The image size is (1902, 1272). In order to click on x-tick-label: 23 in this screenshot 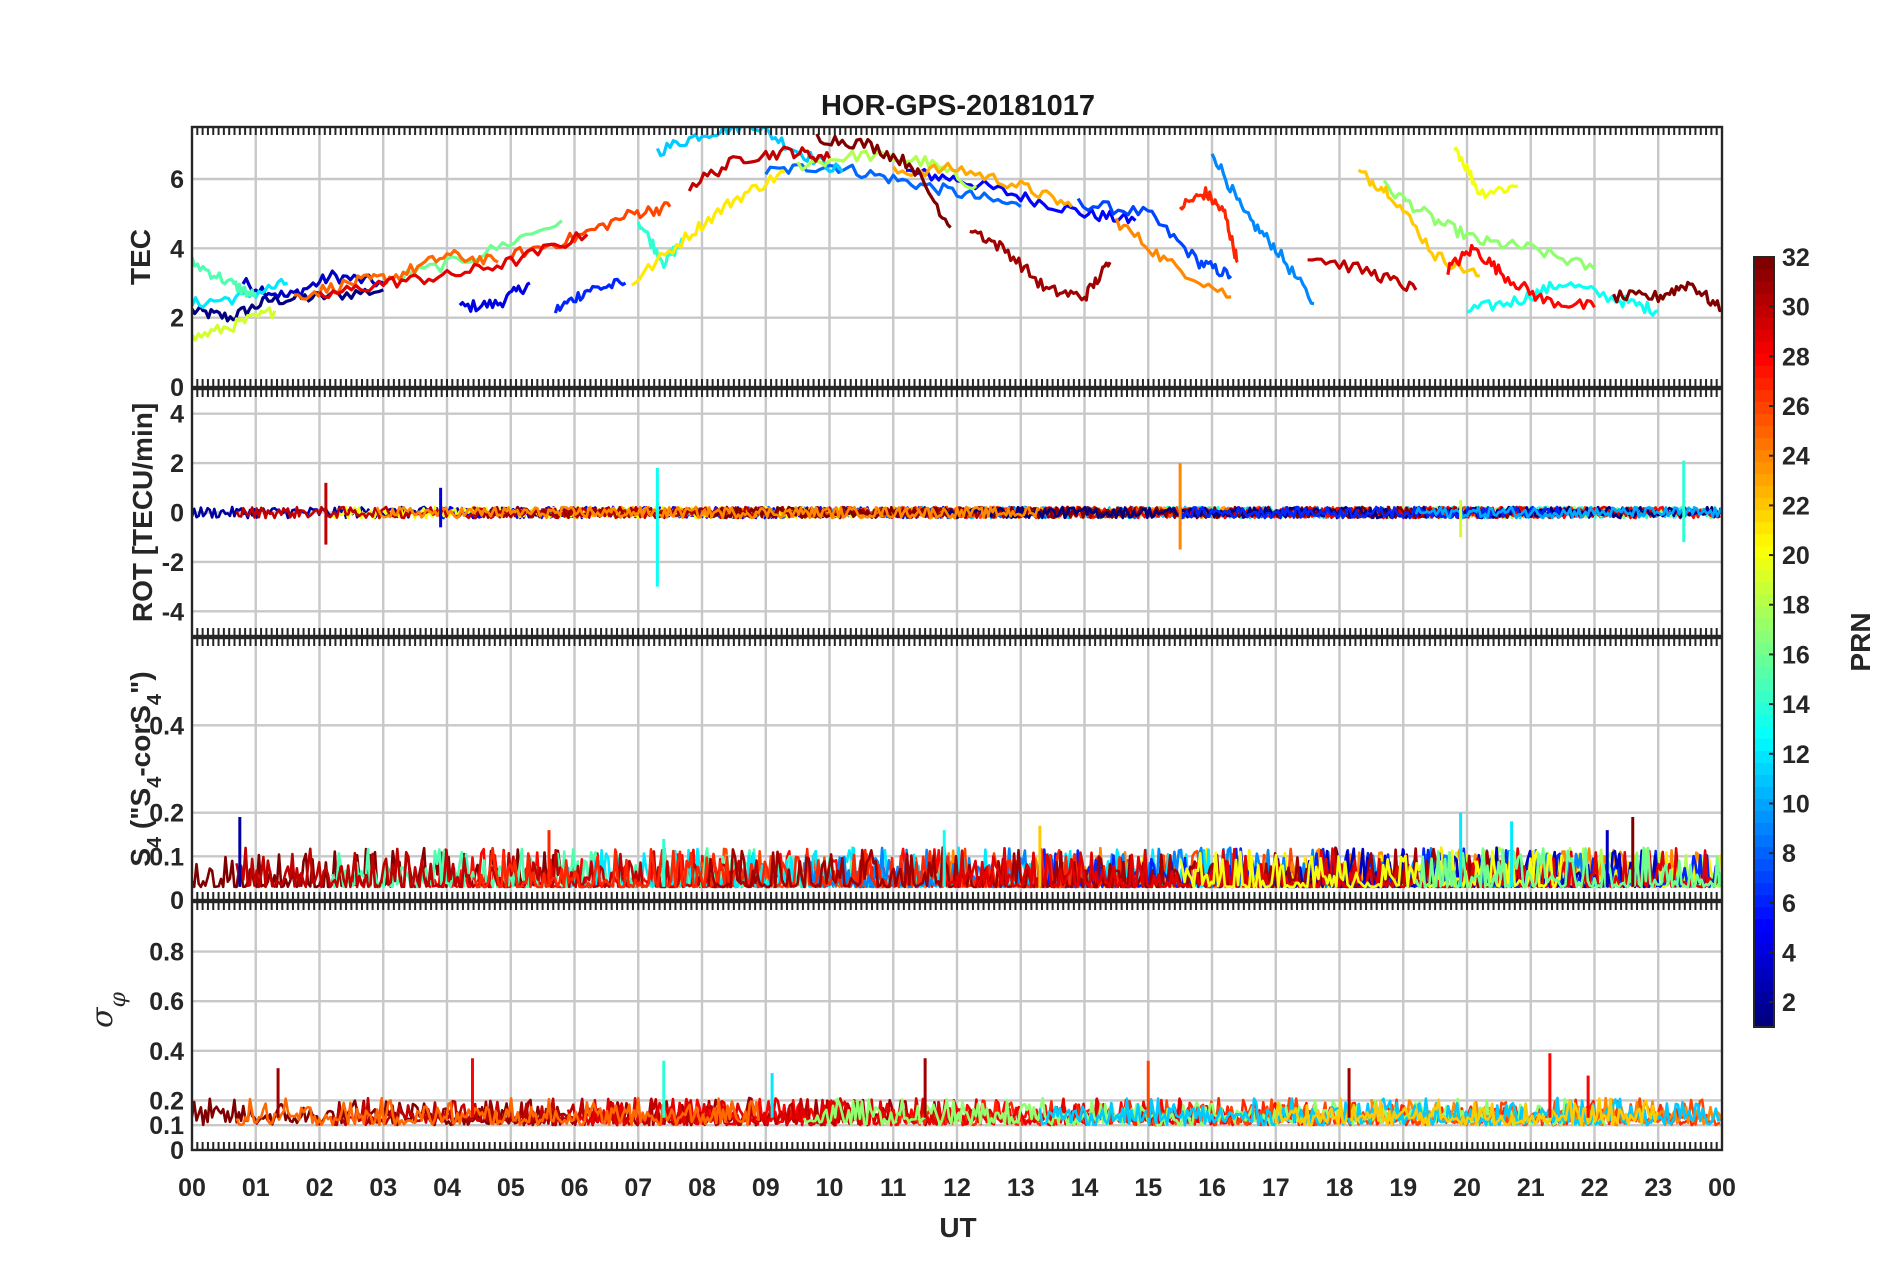, I will do `click(1658, 1188)`.